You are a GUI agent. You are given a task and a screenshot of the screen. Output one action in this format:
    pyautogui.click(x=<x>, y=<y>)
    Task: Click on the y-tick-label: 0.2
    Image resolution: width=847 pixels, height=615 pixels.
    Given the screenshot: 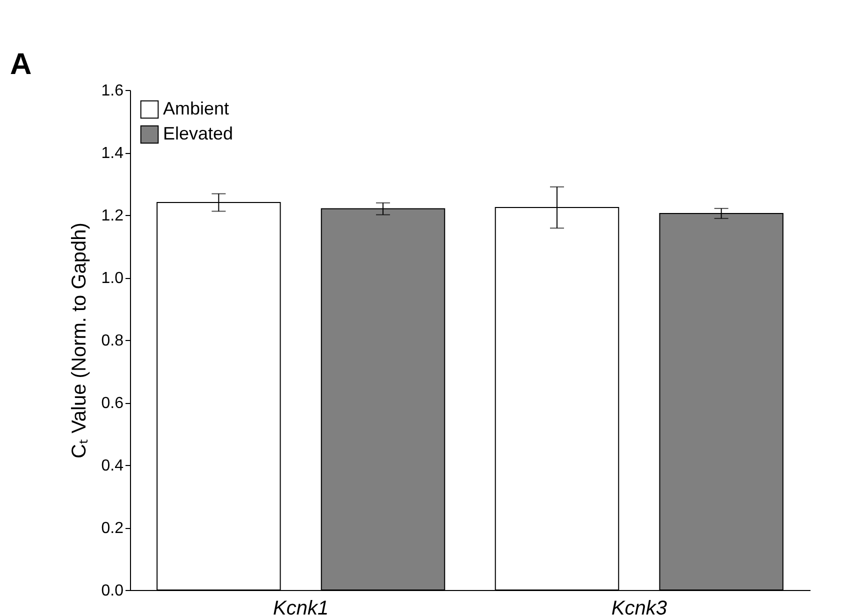 What is the action you would take?
    pyautogui.click(x=112, y=528)
    